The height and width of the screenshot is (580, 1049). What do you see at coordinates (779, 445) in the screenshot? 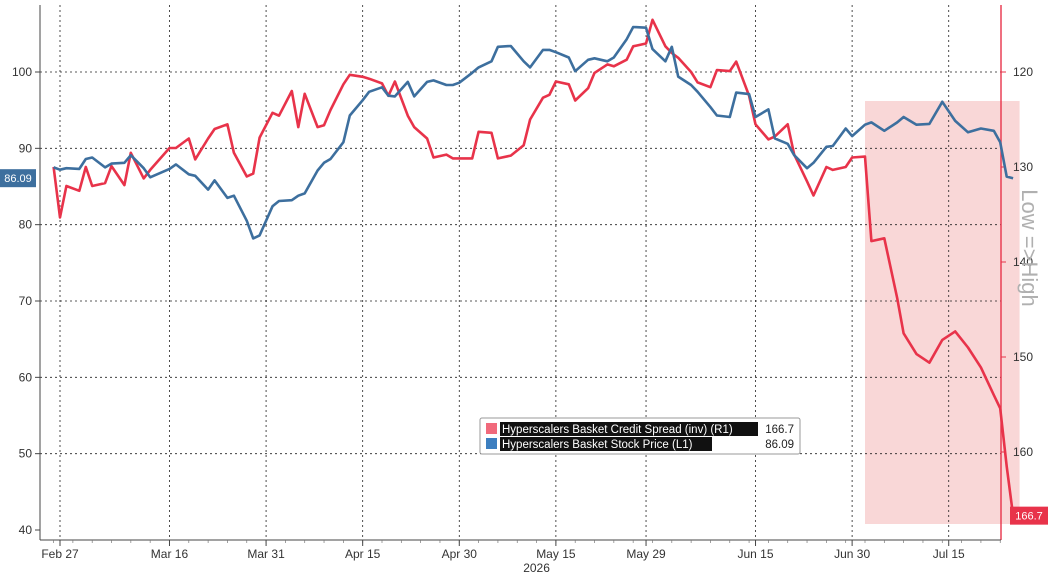
I see `legend-value: 86.09` at bounding box center [779, 445].